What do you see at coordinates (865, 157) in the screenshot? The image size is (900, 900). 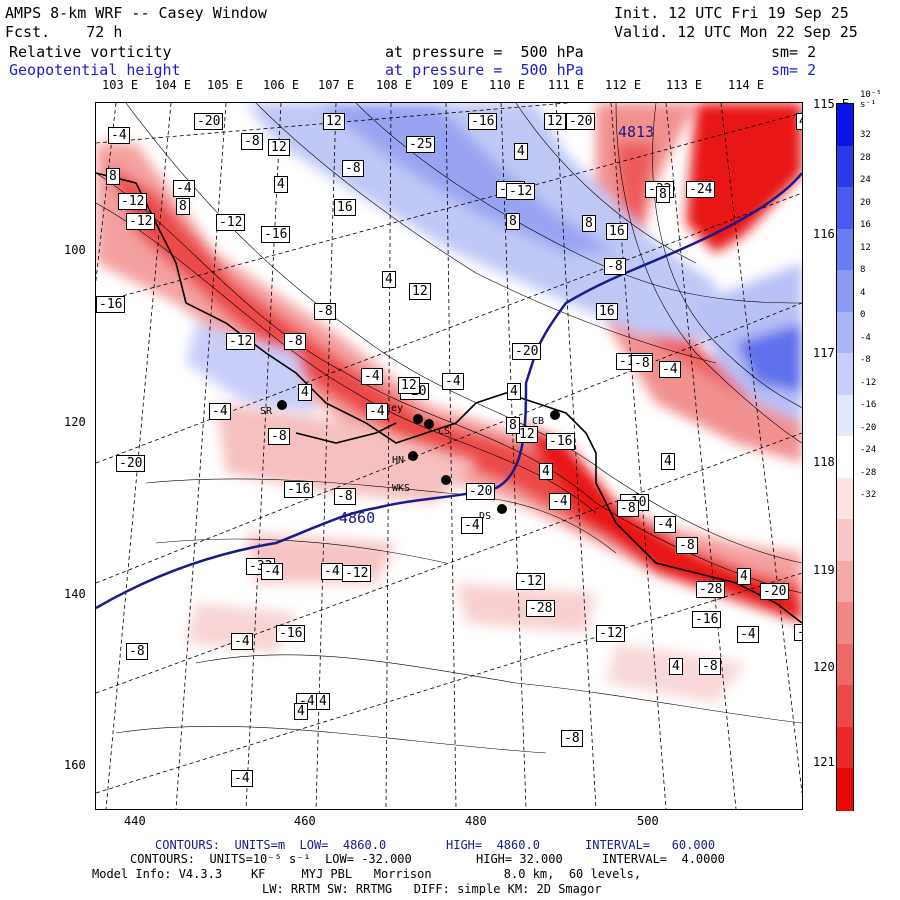 I see `colorbar-label: 28` at bounding box center [865, 157].